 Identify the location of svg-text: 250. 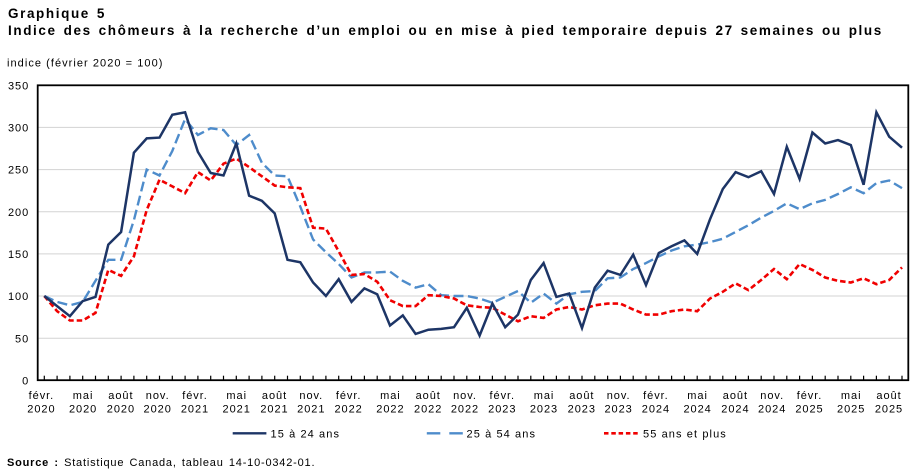
(18, 171).